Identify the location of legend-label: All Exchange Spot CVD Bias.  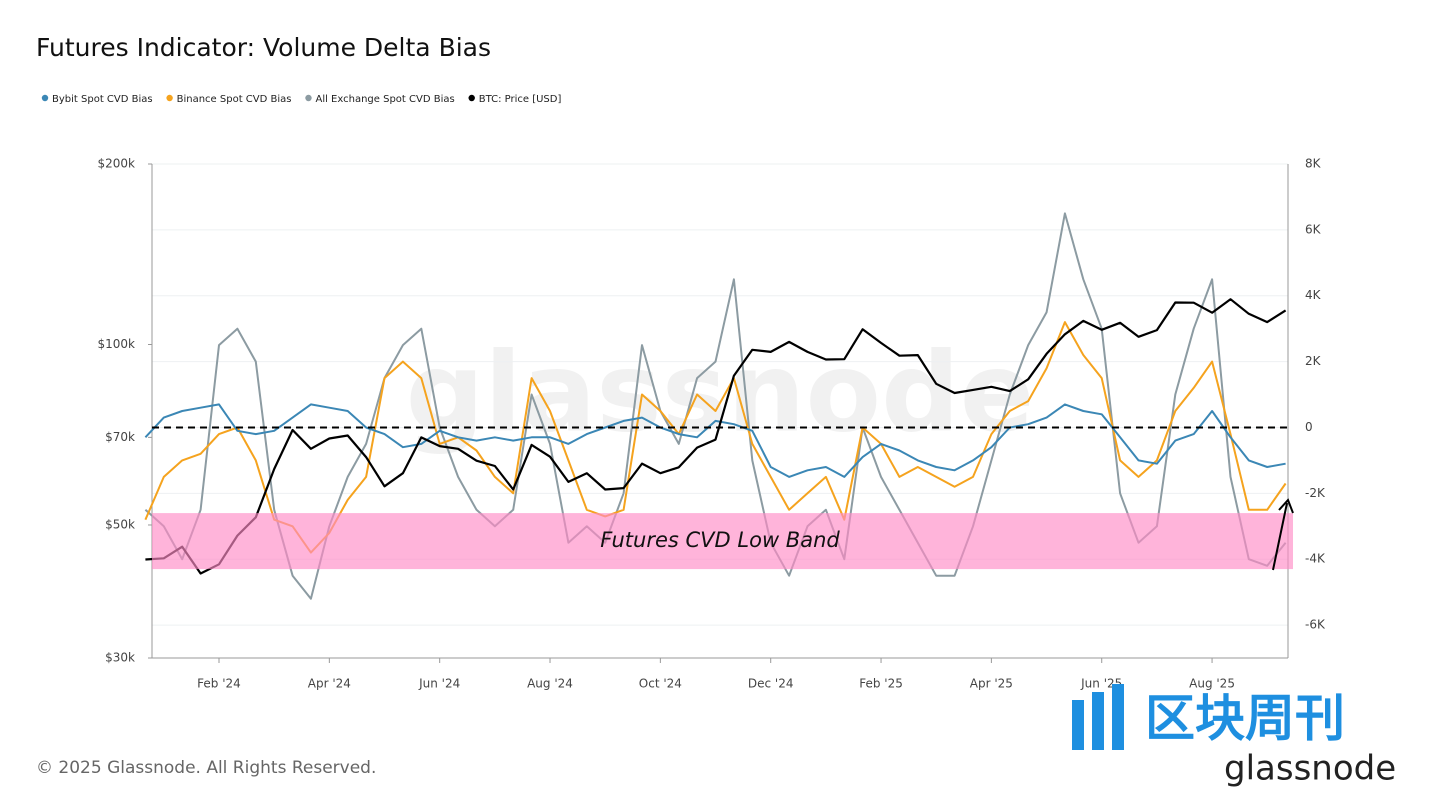
(384, 99).